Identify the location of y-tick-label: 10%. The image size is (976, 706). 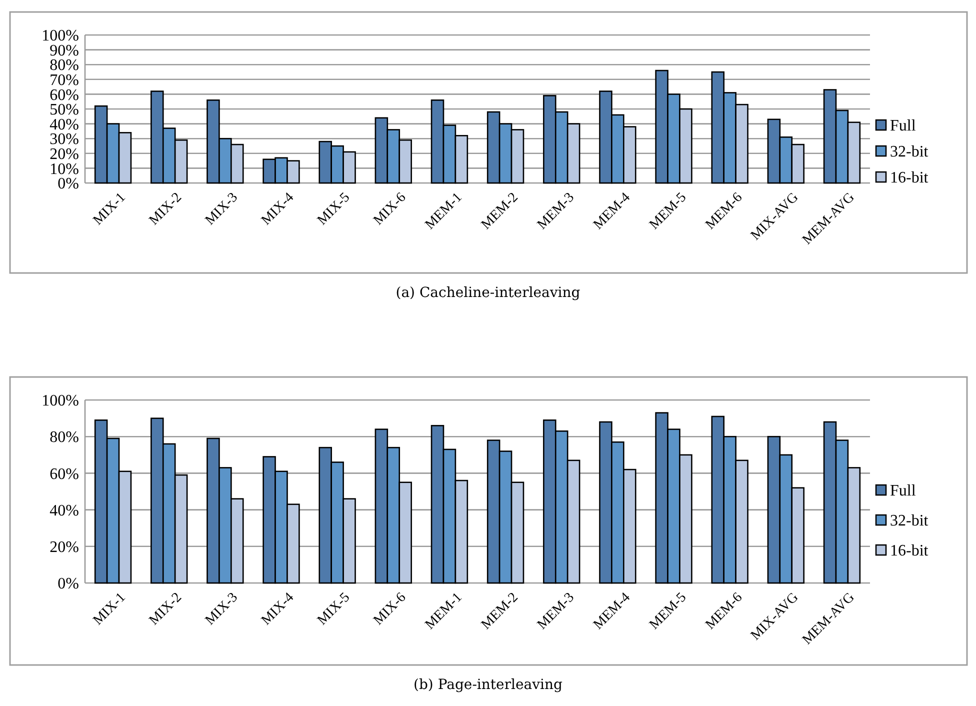
(64, 169).